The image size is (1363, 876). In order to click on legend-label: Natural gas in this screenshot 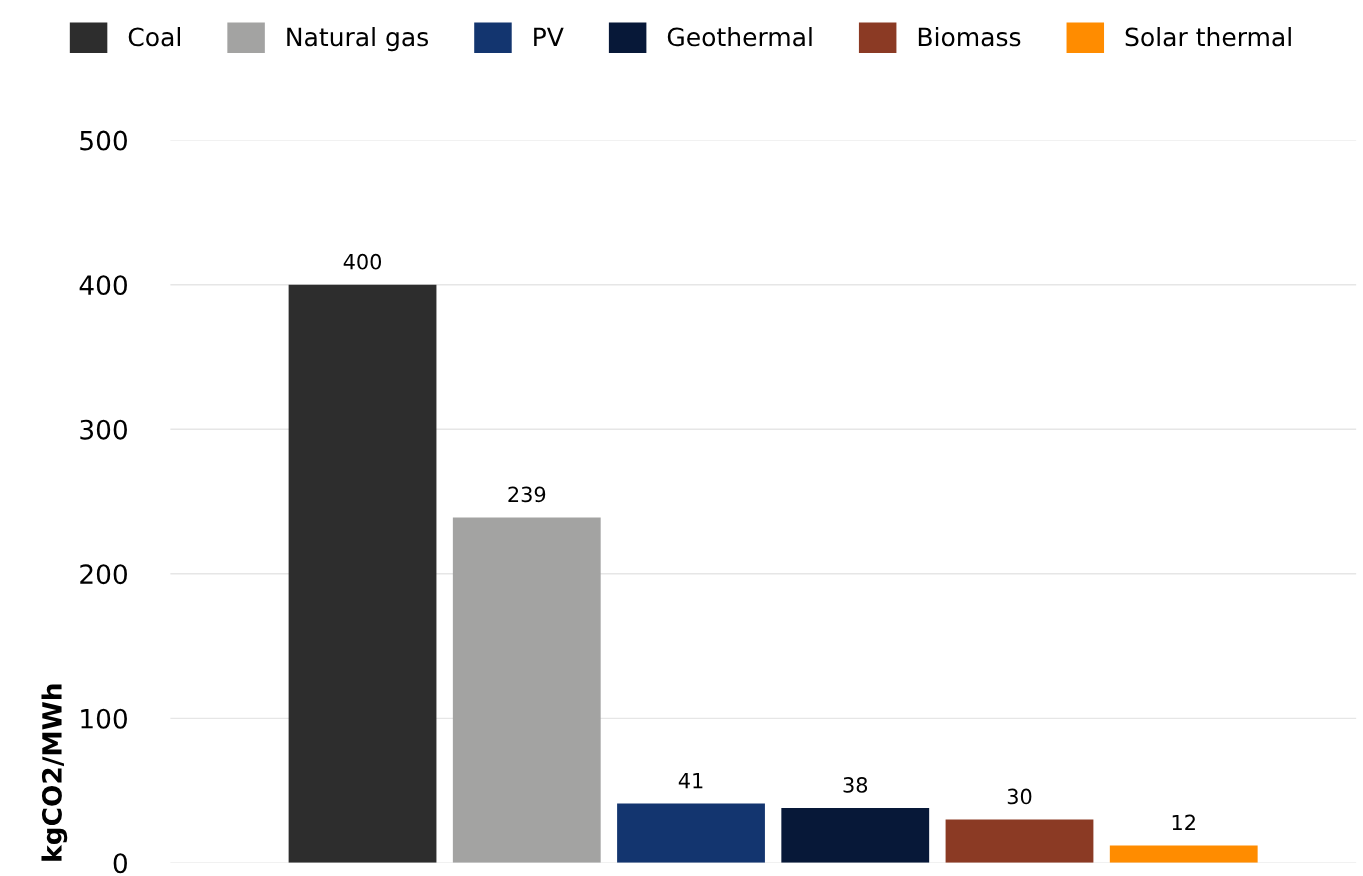, I will do `click(357, 39)`.